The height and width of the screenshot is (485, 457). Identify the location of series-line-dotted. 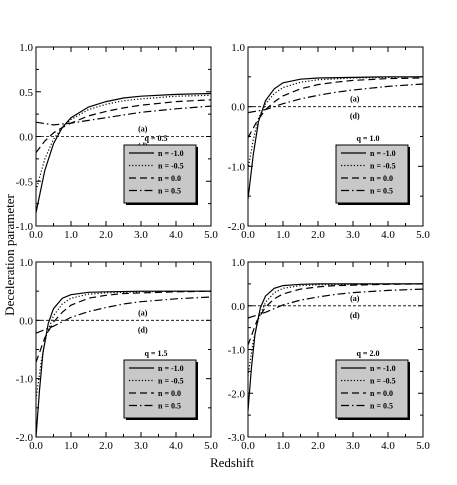
(123, 345).